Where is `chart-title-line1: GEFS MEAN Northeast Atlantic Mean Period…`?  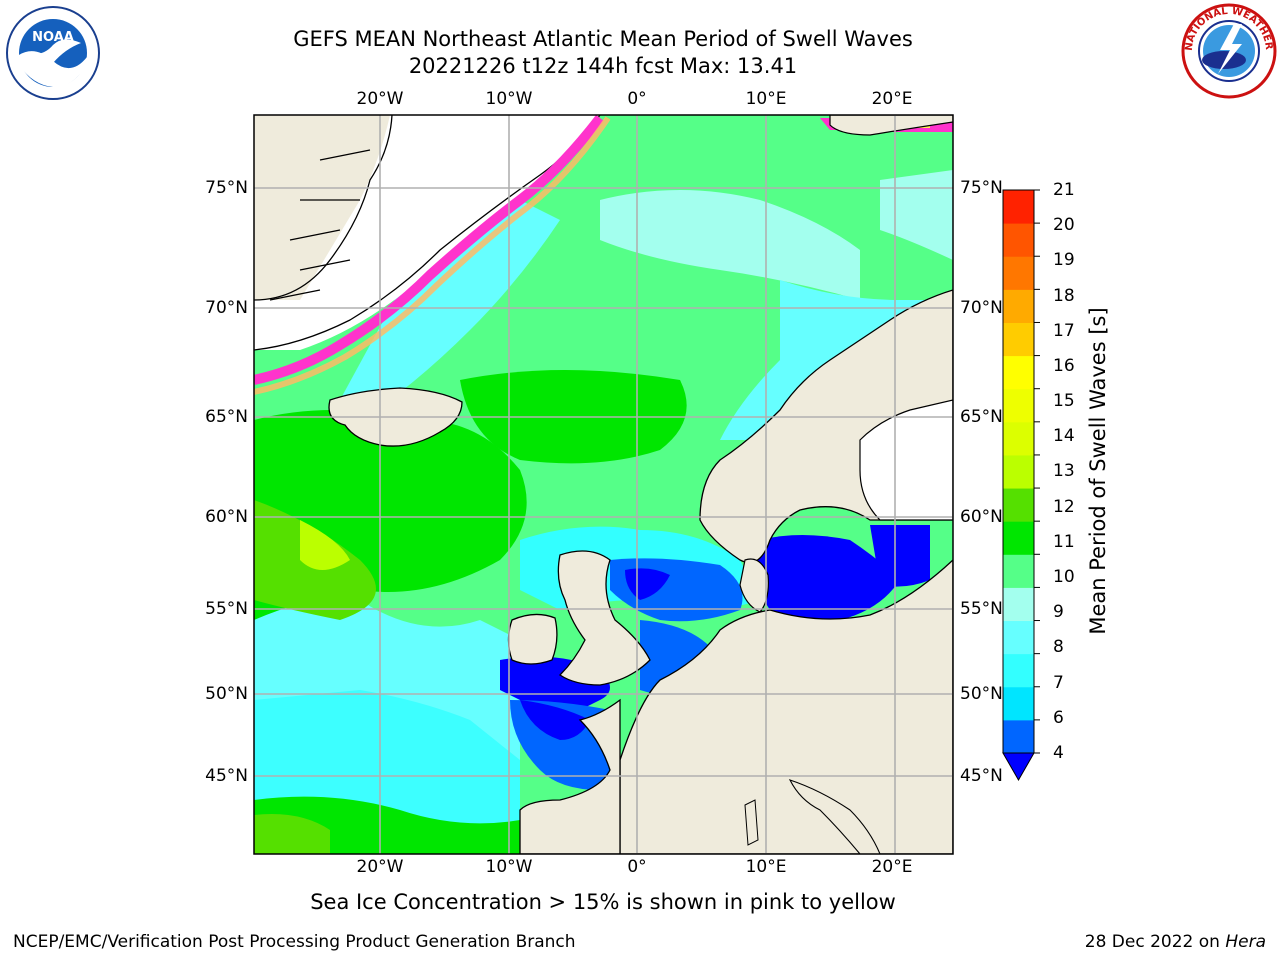 chart-title-line1: GEFS MEAN Northeast Atlantic Mean Period… is located at coordinates (603, 39).